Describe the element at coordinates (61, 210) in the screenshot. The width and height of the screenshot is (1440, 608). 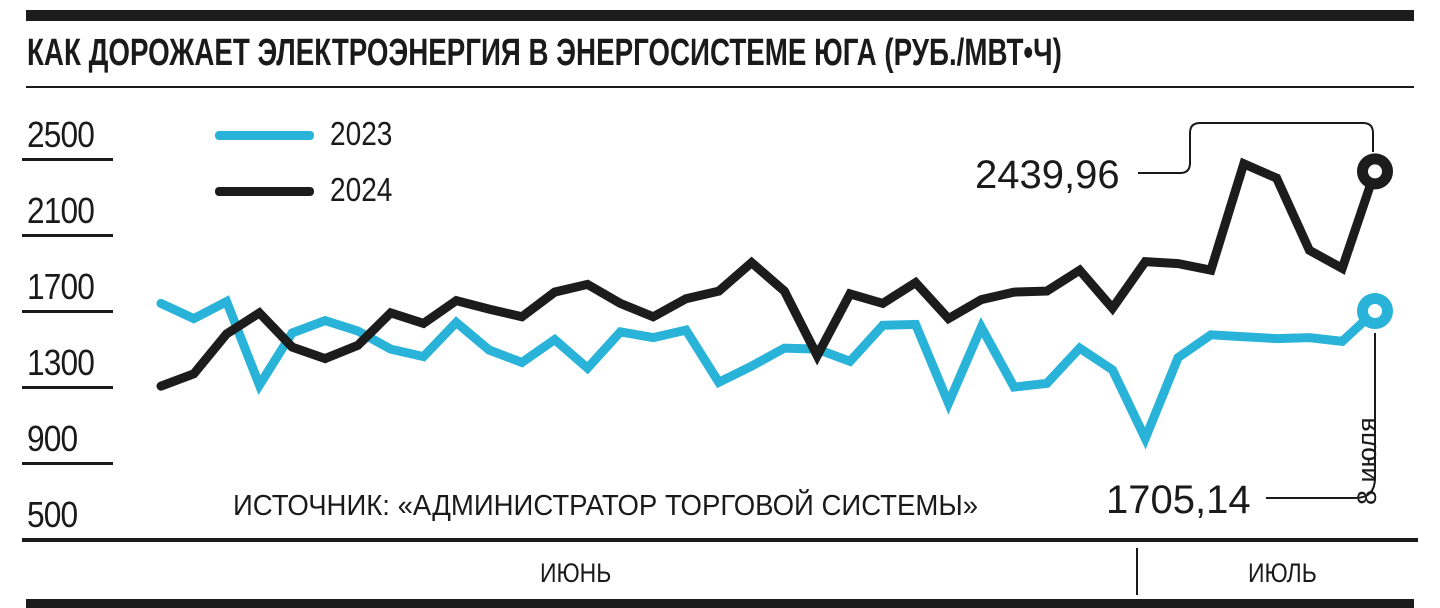
I see `y-tick-label: 2100` at that location.